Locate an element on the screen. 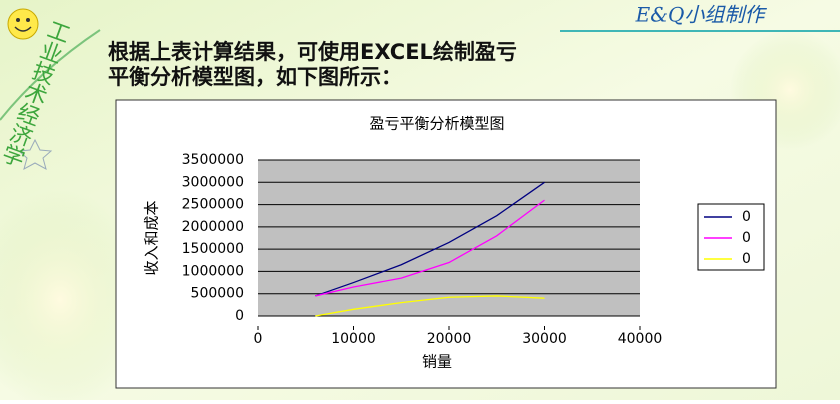 The image size is (840, 404). y-tick-label: 1500000 is located at coordinates (213, 249).